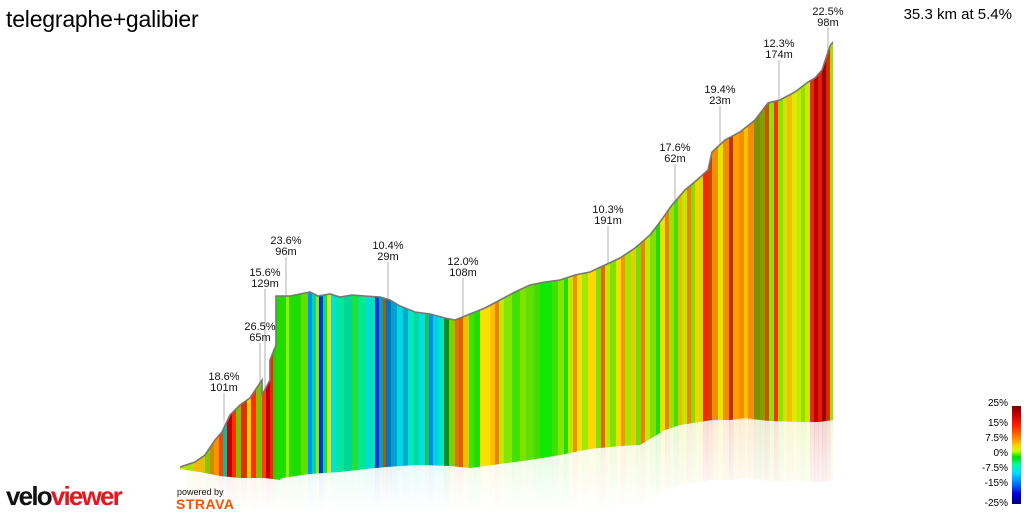 The width and height of the screenshot is (1024, 512). I want to click on segment-gradient-label: 18.6%, so click(223, 377).